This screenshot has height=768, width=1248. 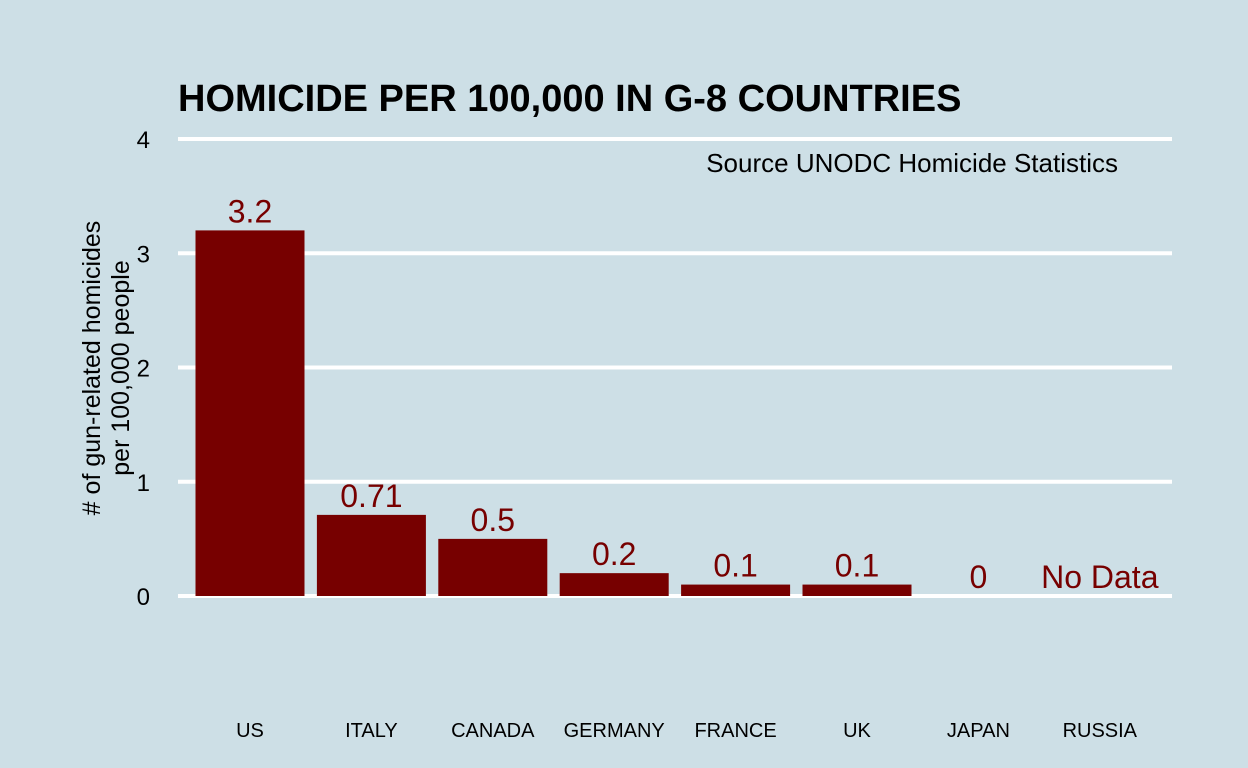 I want to click on x-tick-label-russia: RUSSIA, so click(x=1100, y=731).